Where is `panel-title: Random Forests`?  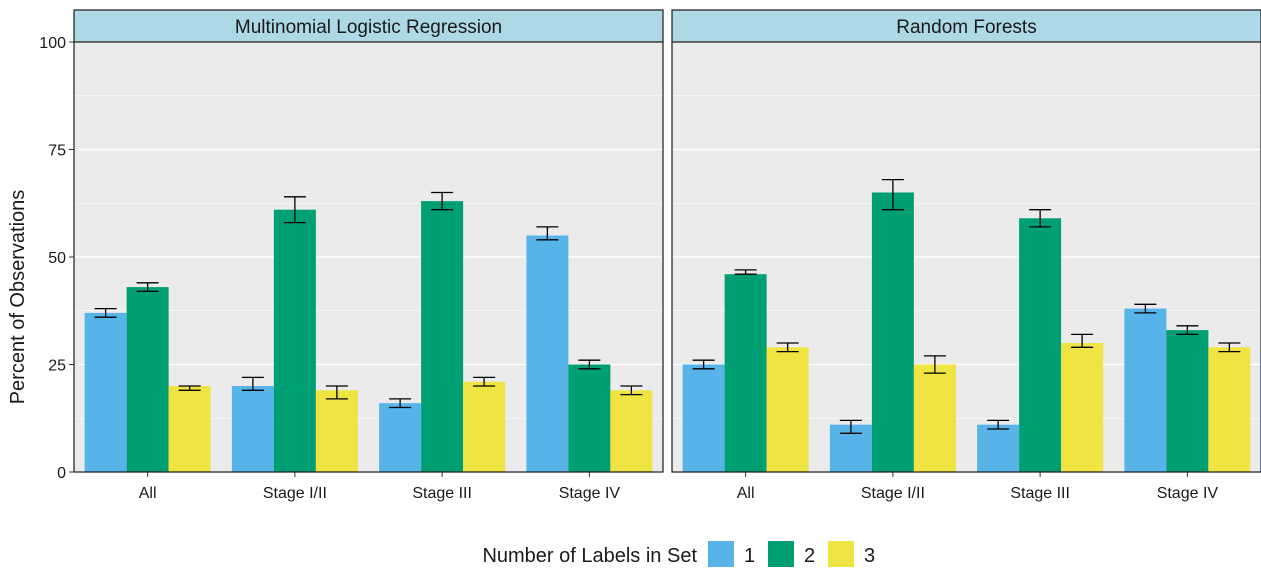
panel-title: Random Forests is located at coordinates (966, 27).